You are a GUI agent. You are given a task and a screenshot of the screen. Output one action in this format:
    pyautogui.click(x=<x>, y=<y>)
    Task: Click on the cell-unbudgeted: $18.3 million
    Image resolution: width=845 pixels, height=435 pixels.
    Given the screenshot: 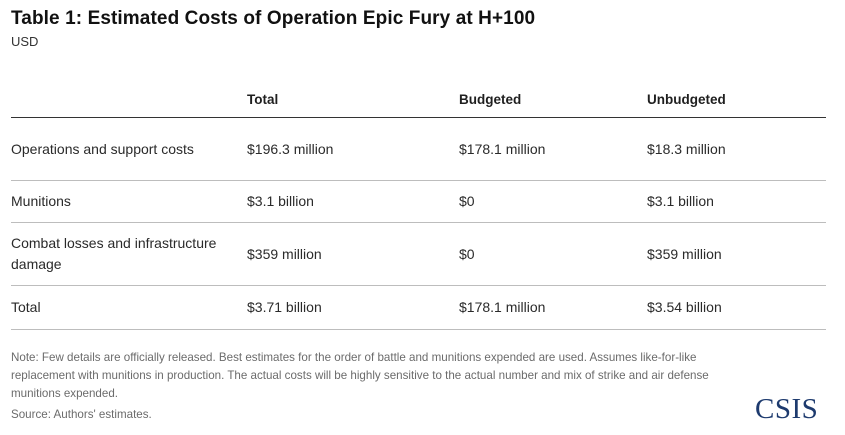 What is the action you would take?
    pyautogui.click(x=736, y=149)
    